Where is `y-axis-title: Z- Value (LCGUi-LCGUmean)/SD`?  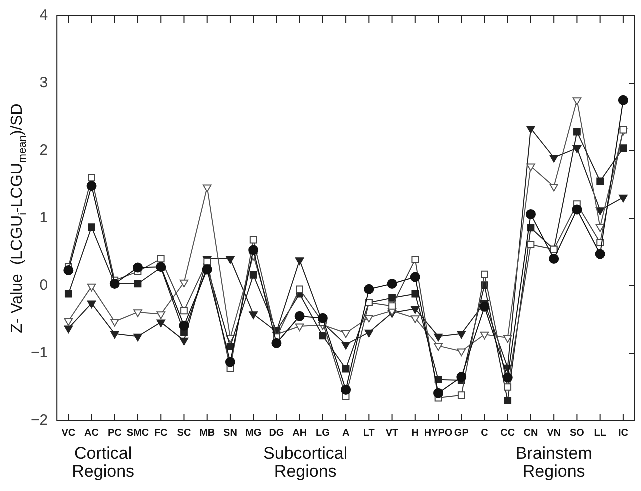
y-axis-title: Z- Value (LCGUi-LCGUmean)/SD is located at coordinates (19, 219).